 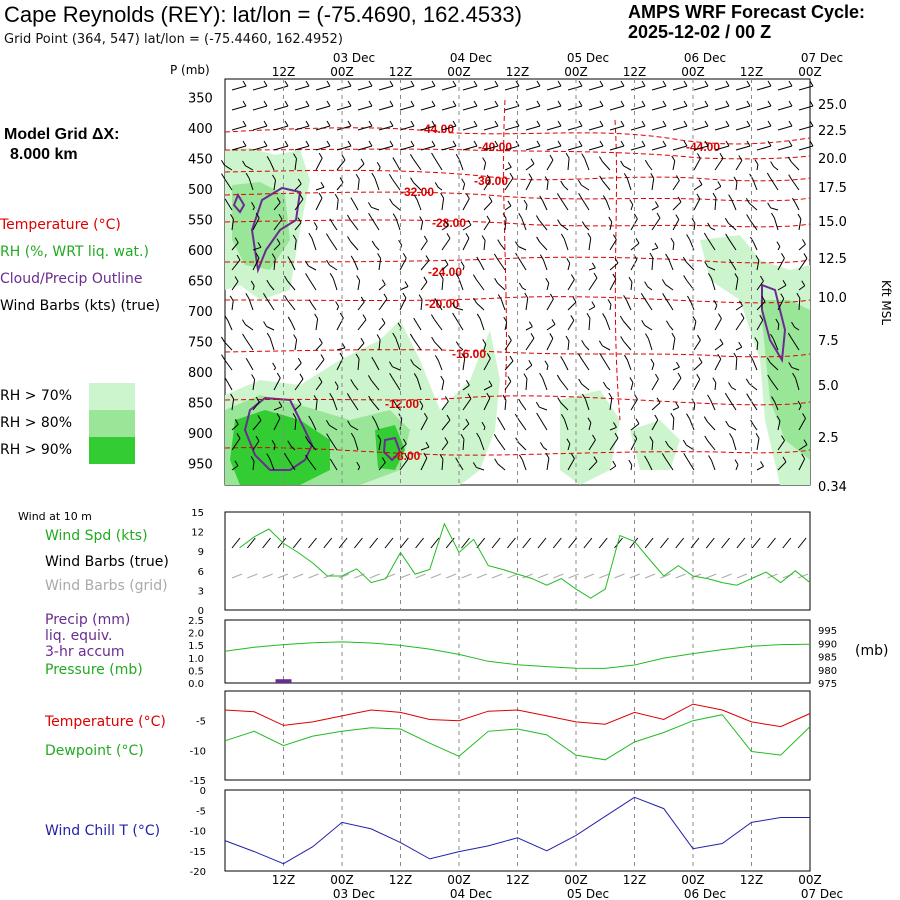 What do you see at coordinates (354, 893) in the screenshot?
I see `date-label-bottom: 03 Dec` at bounding box center [354, 893].